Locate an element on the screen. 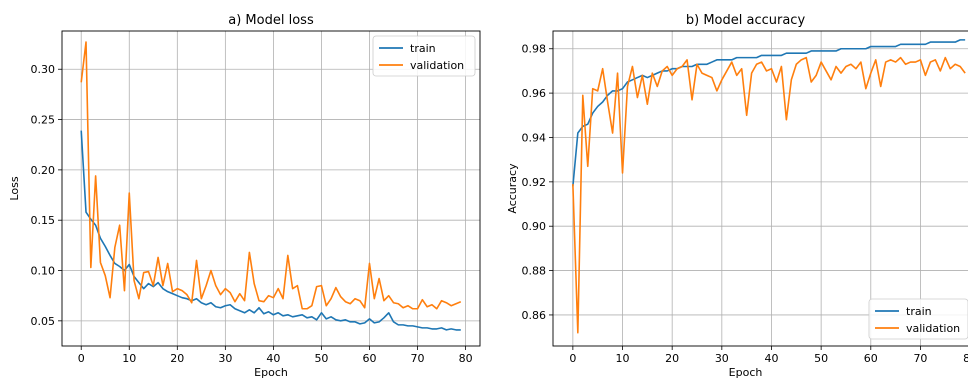 This screenshot has height=378, width=968. chart-title: b) Model accuracy is located at coordinates (746, 20).